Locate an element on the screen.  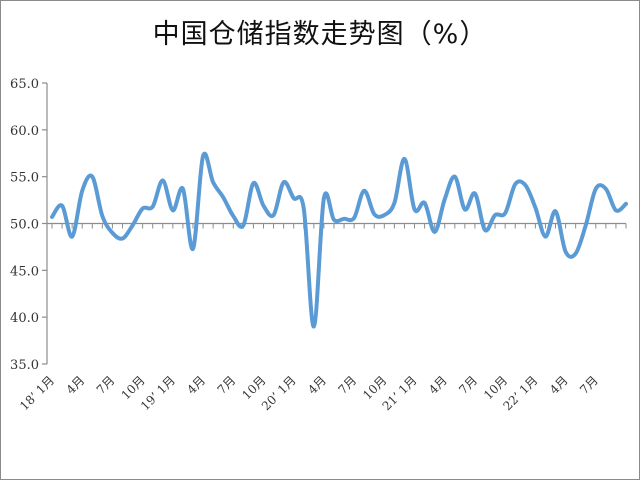
y-tick-label: 35.0 is located at coordinates (24, 365).